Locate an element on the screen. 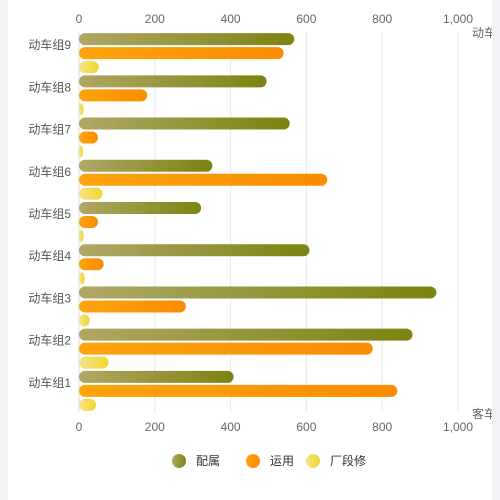 The width and height of the screenshot is (500, 500). top-tick-label: 600 is located at coordinates (306, 19).